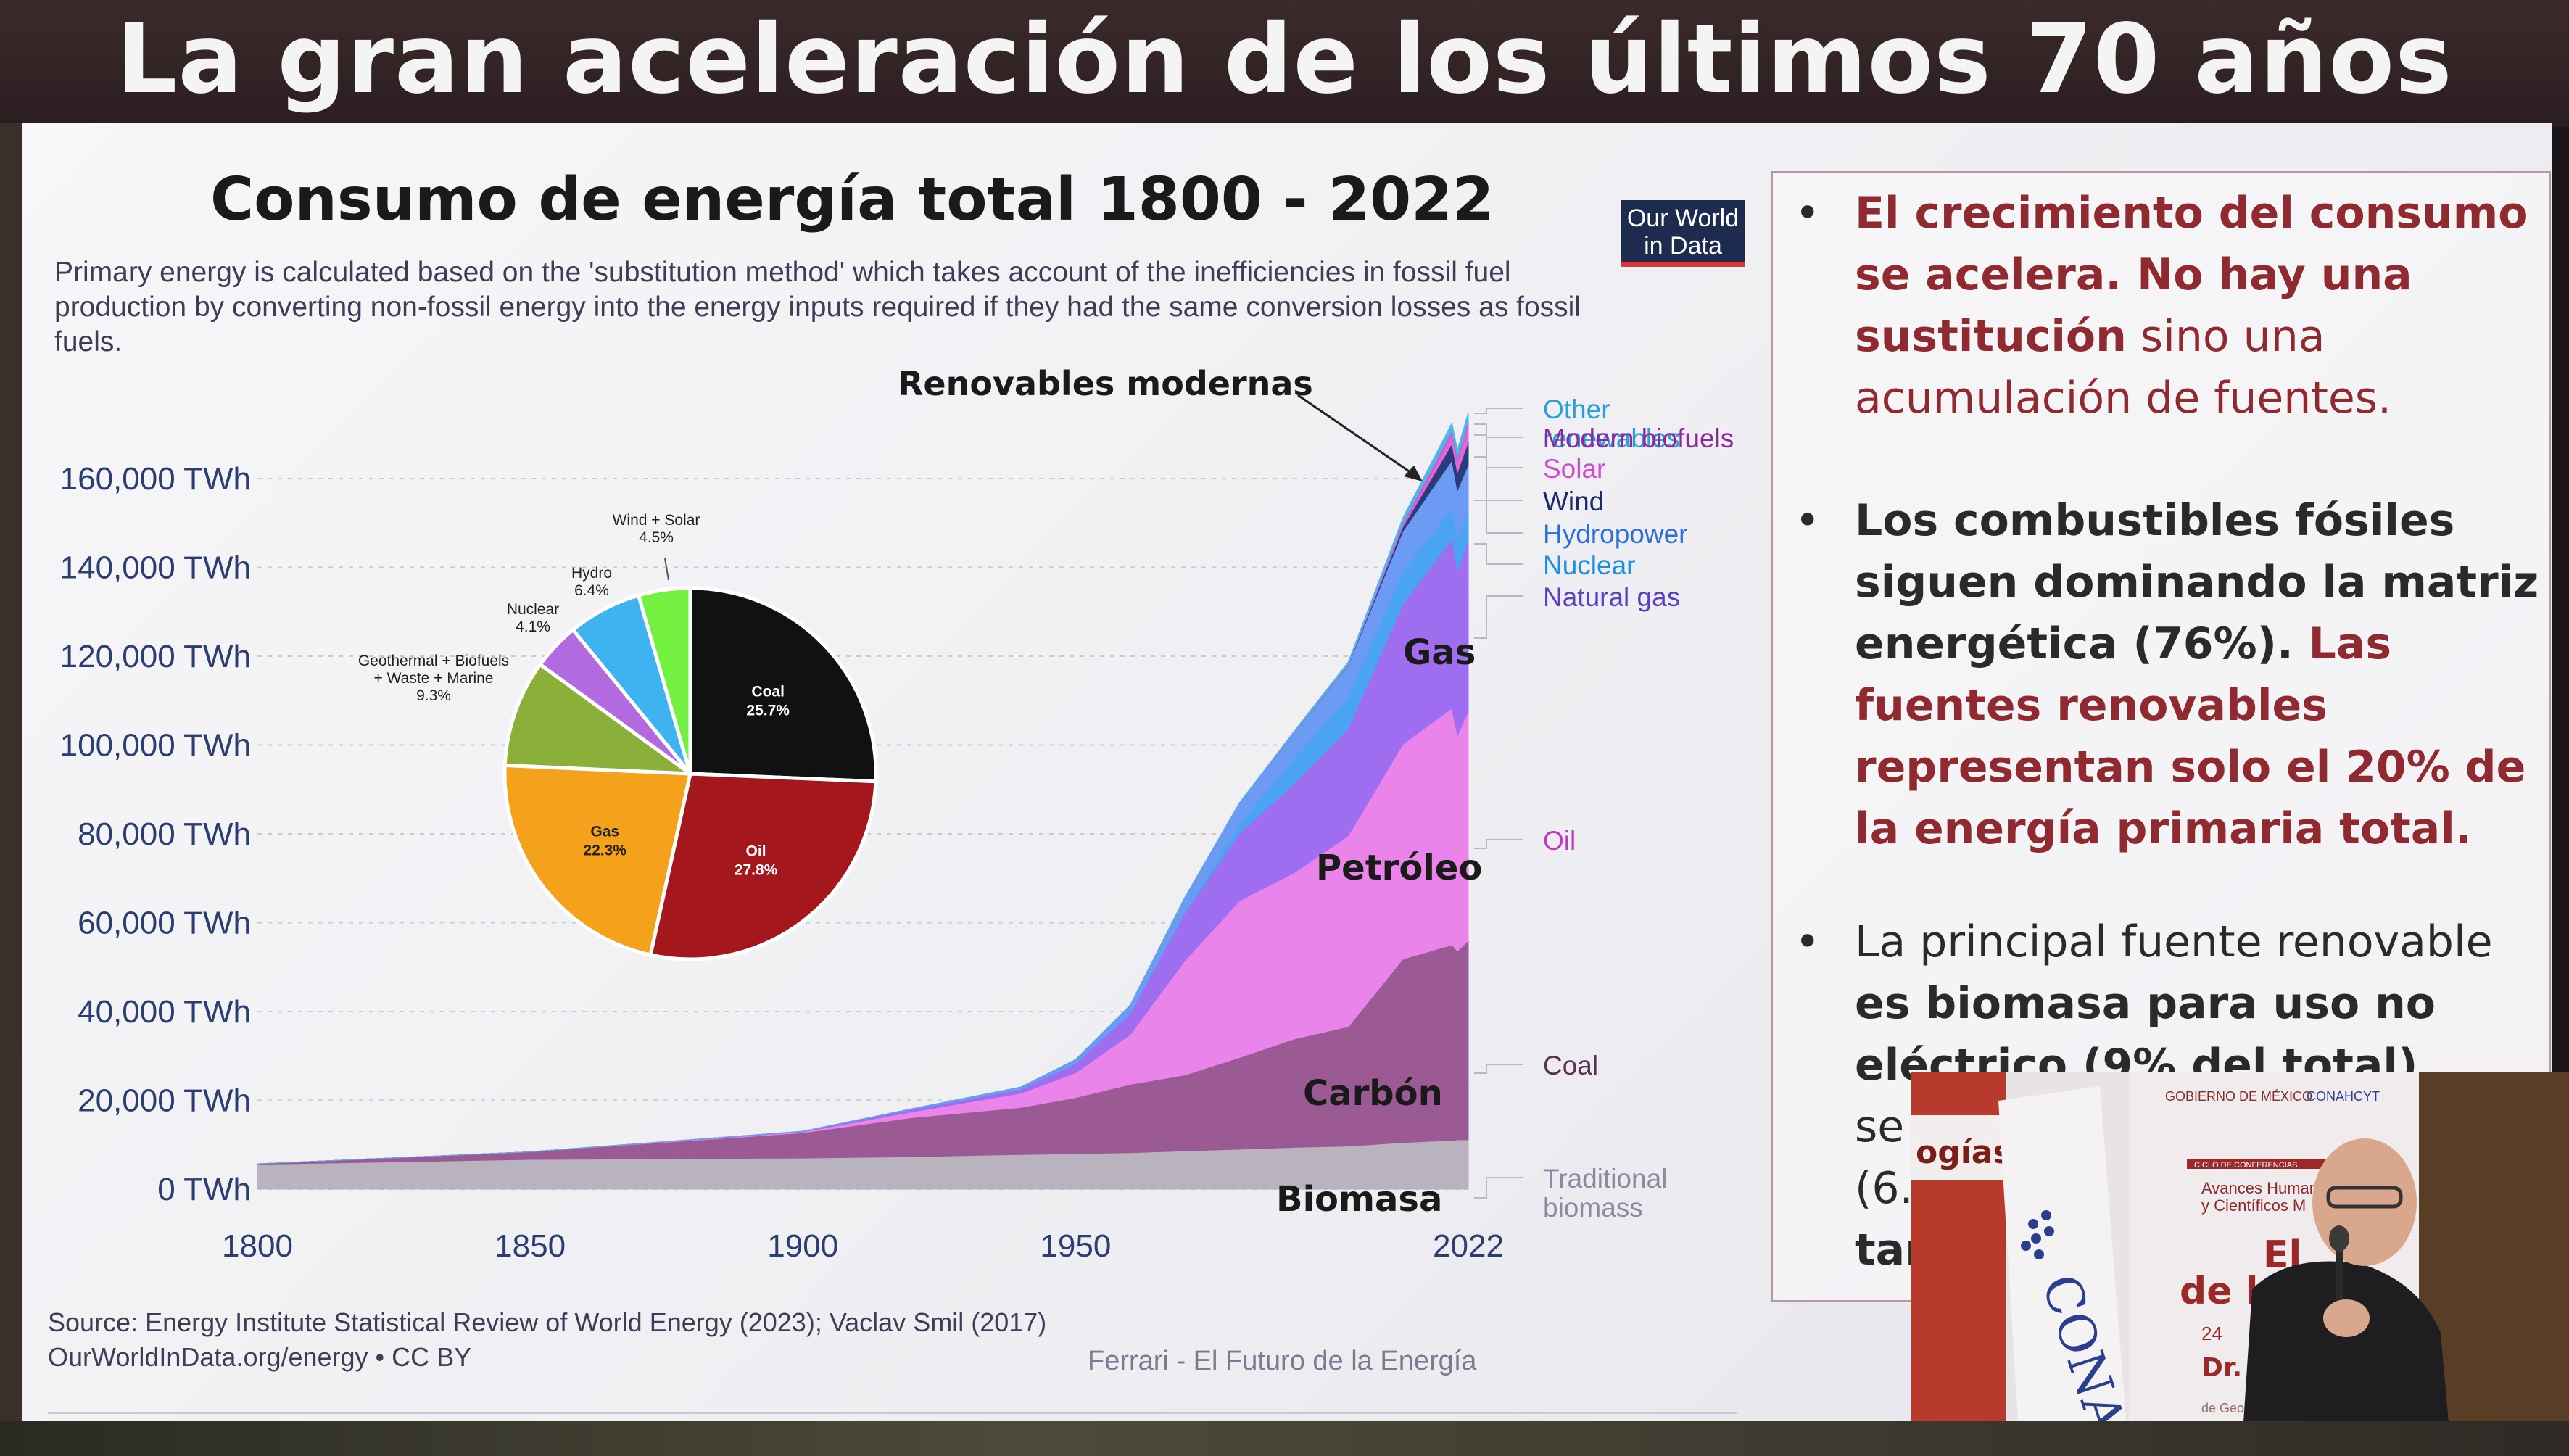 The height and width of the screenshot is (1456, 2569). I want to click on slide-header-band, so click(1284, 63).